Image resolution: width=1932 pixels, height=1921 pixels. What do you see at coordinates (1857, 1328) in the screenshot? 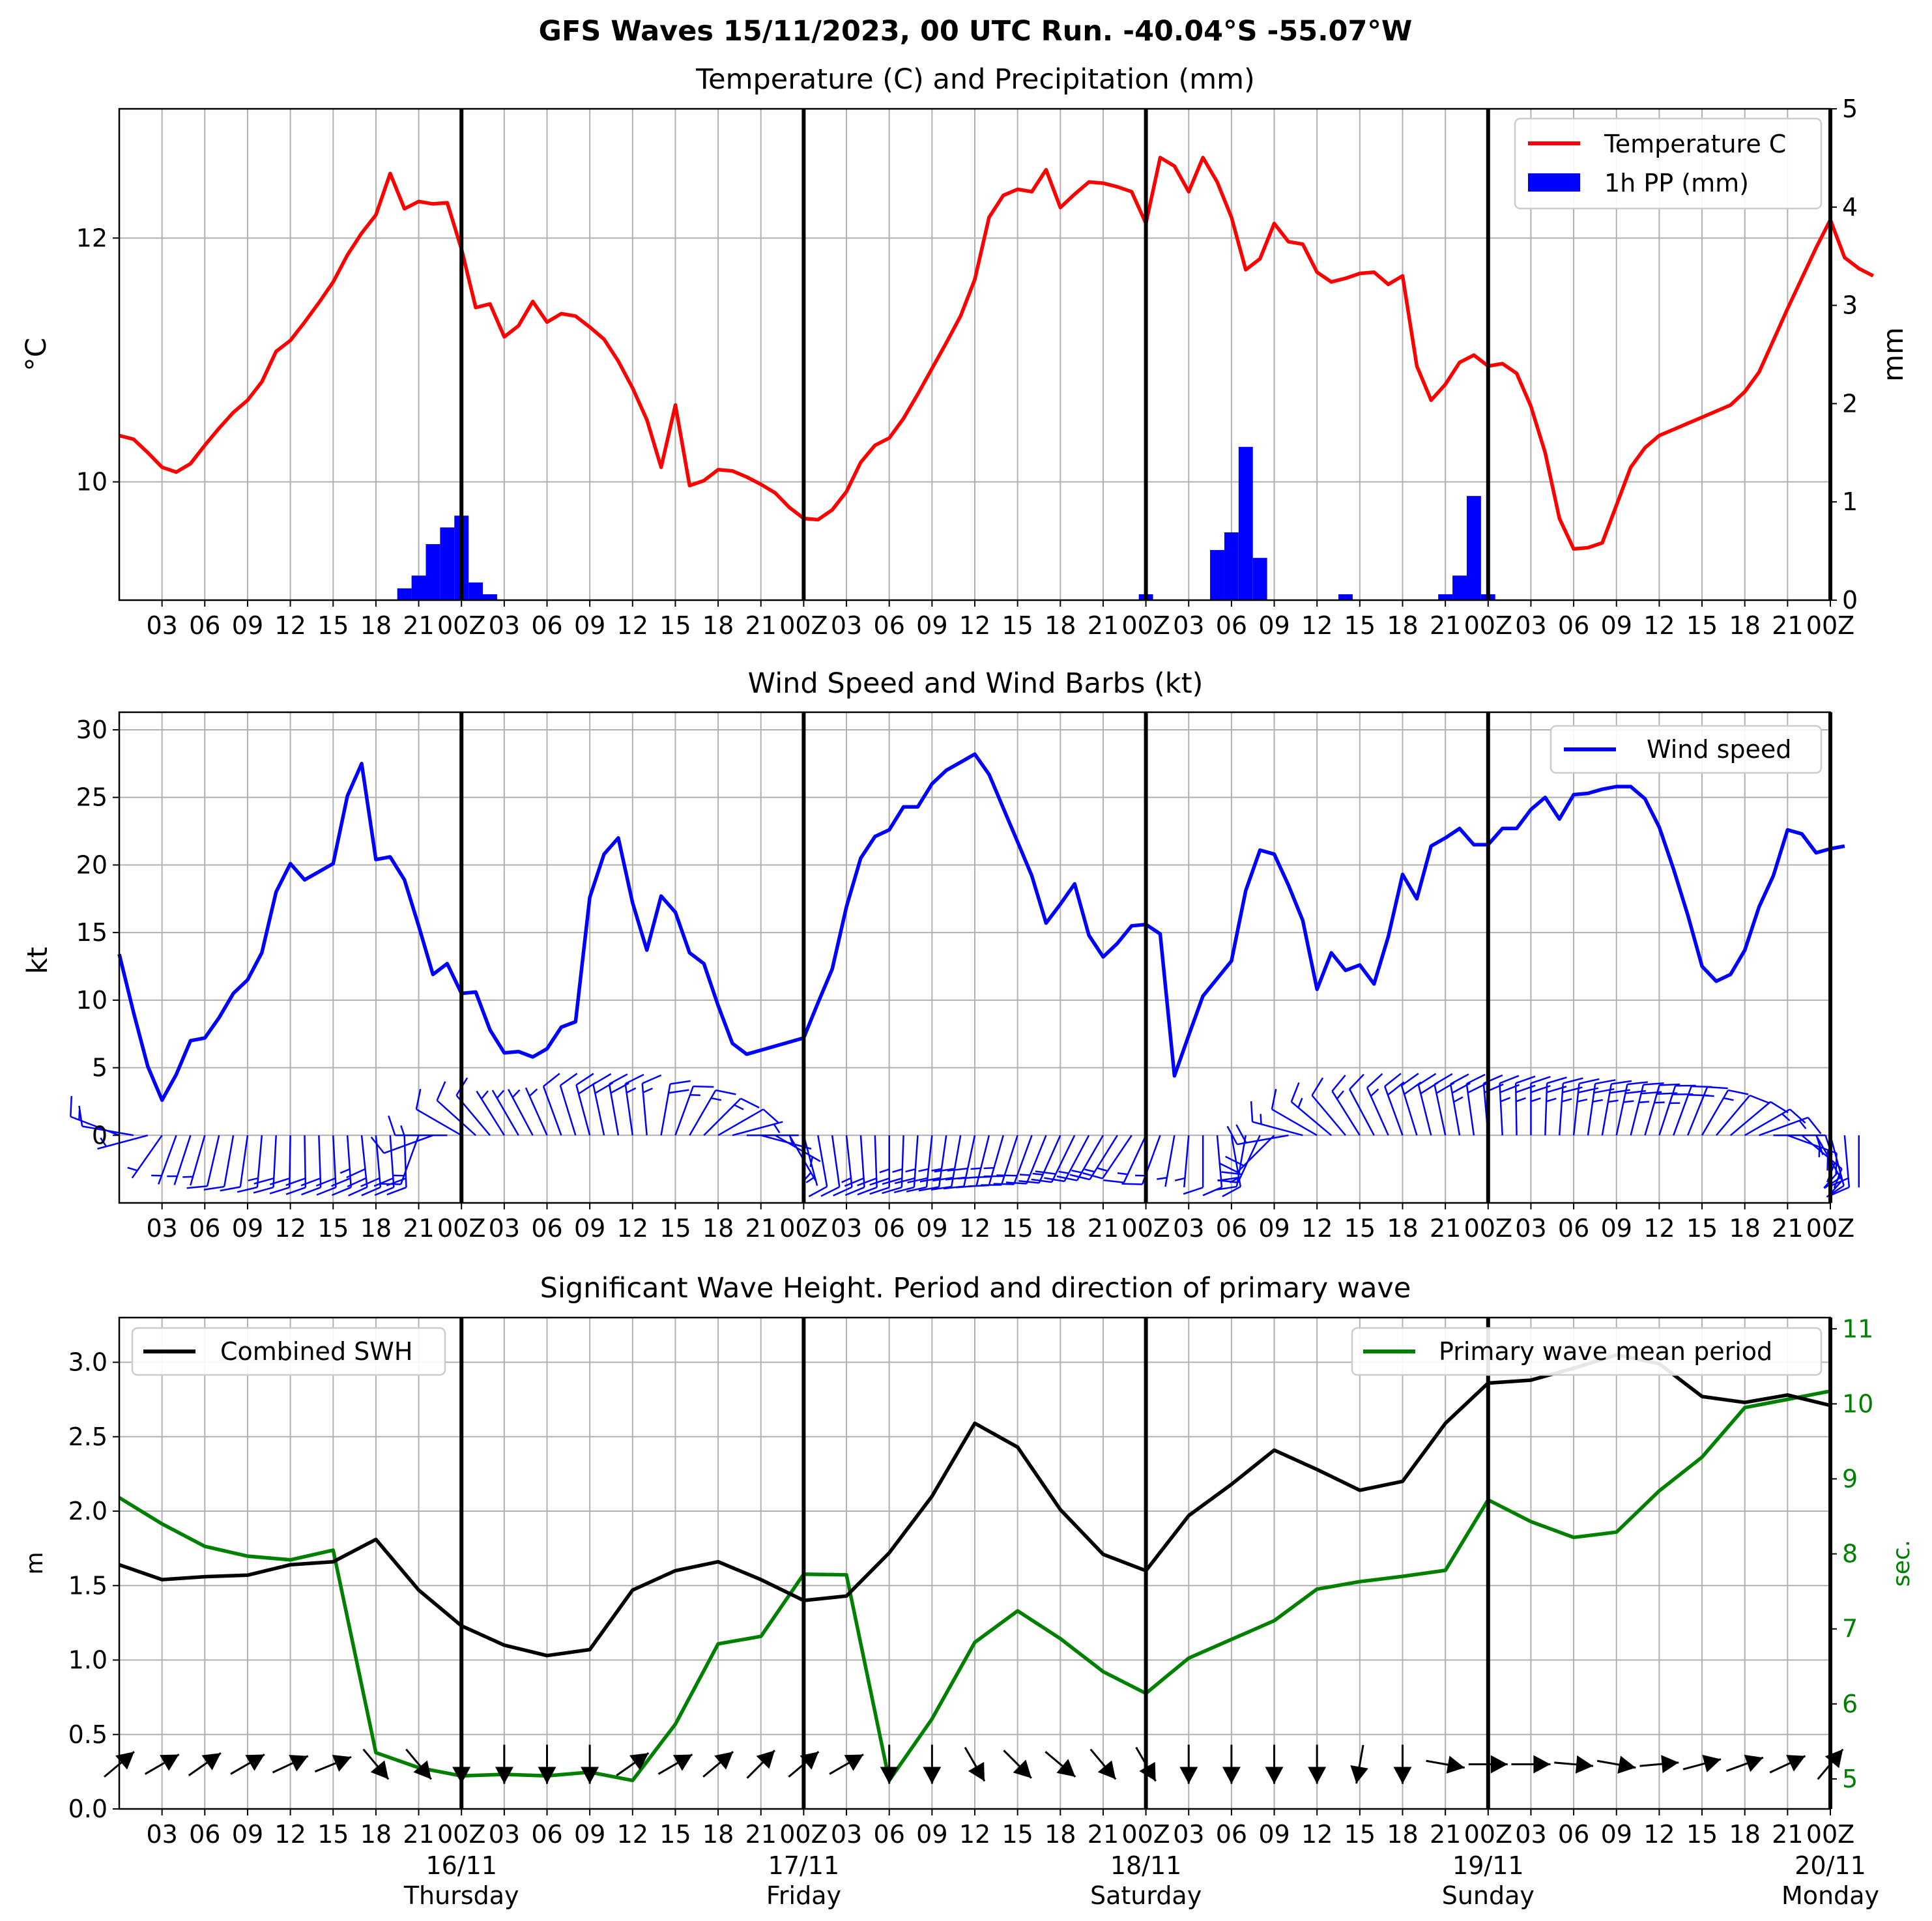
I see `y2-tick-label: 11` at bounding box center [1857, 1328].